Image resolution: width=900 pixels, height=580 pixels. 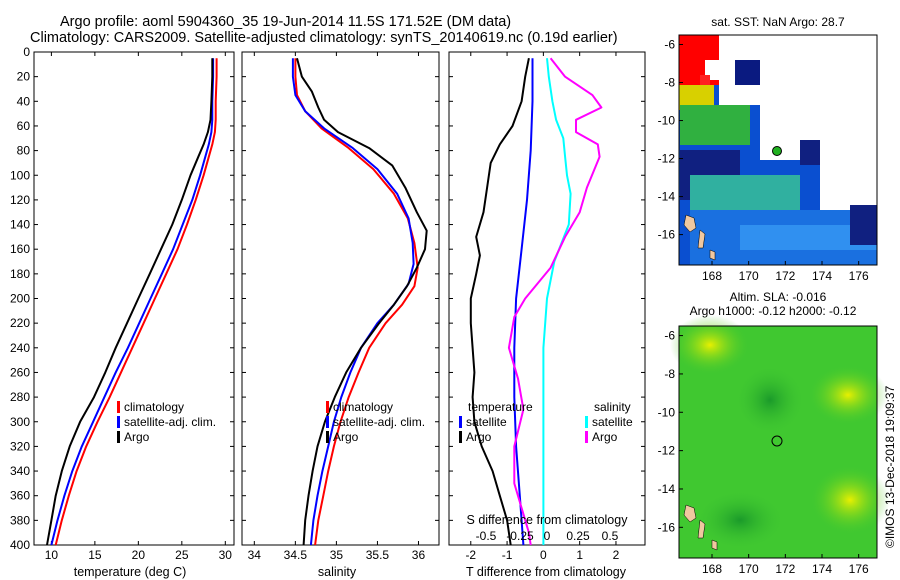 I want to click on sla-high-anomaly, so click(x=848, y=395).